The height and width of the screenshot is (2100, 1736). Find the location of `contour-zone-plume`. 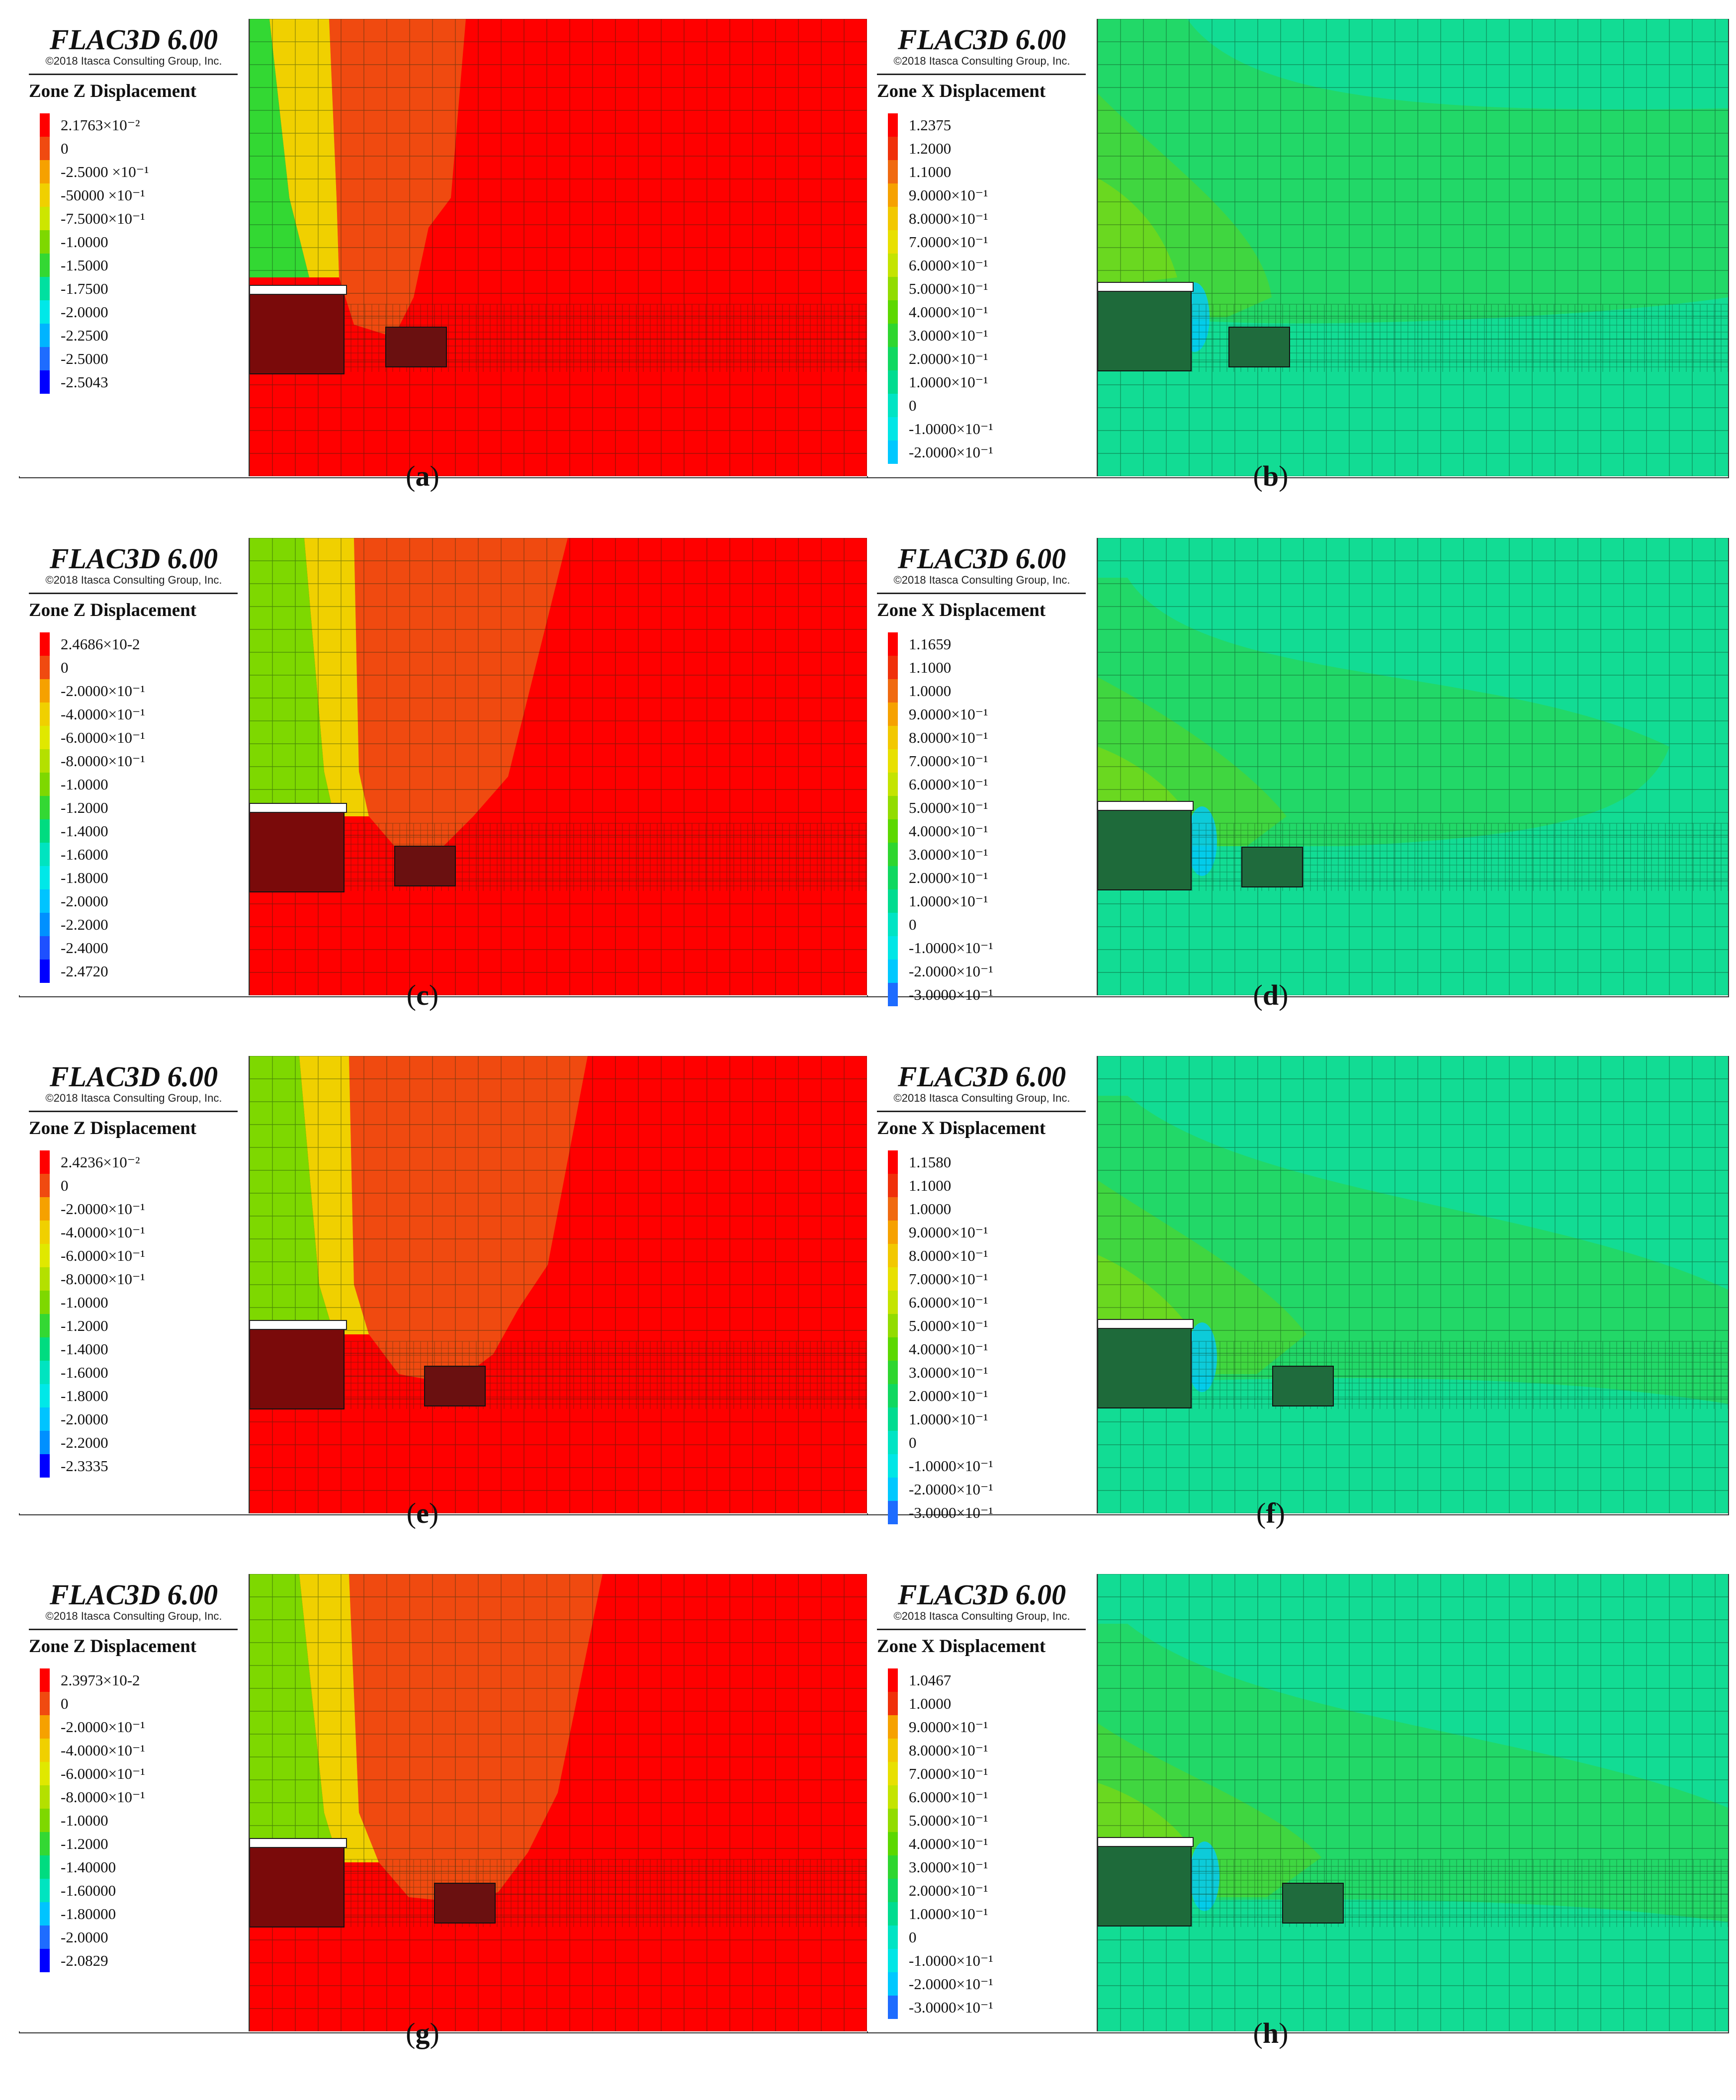

contour-zone-plume is located at coordinates (1413, 171).